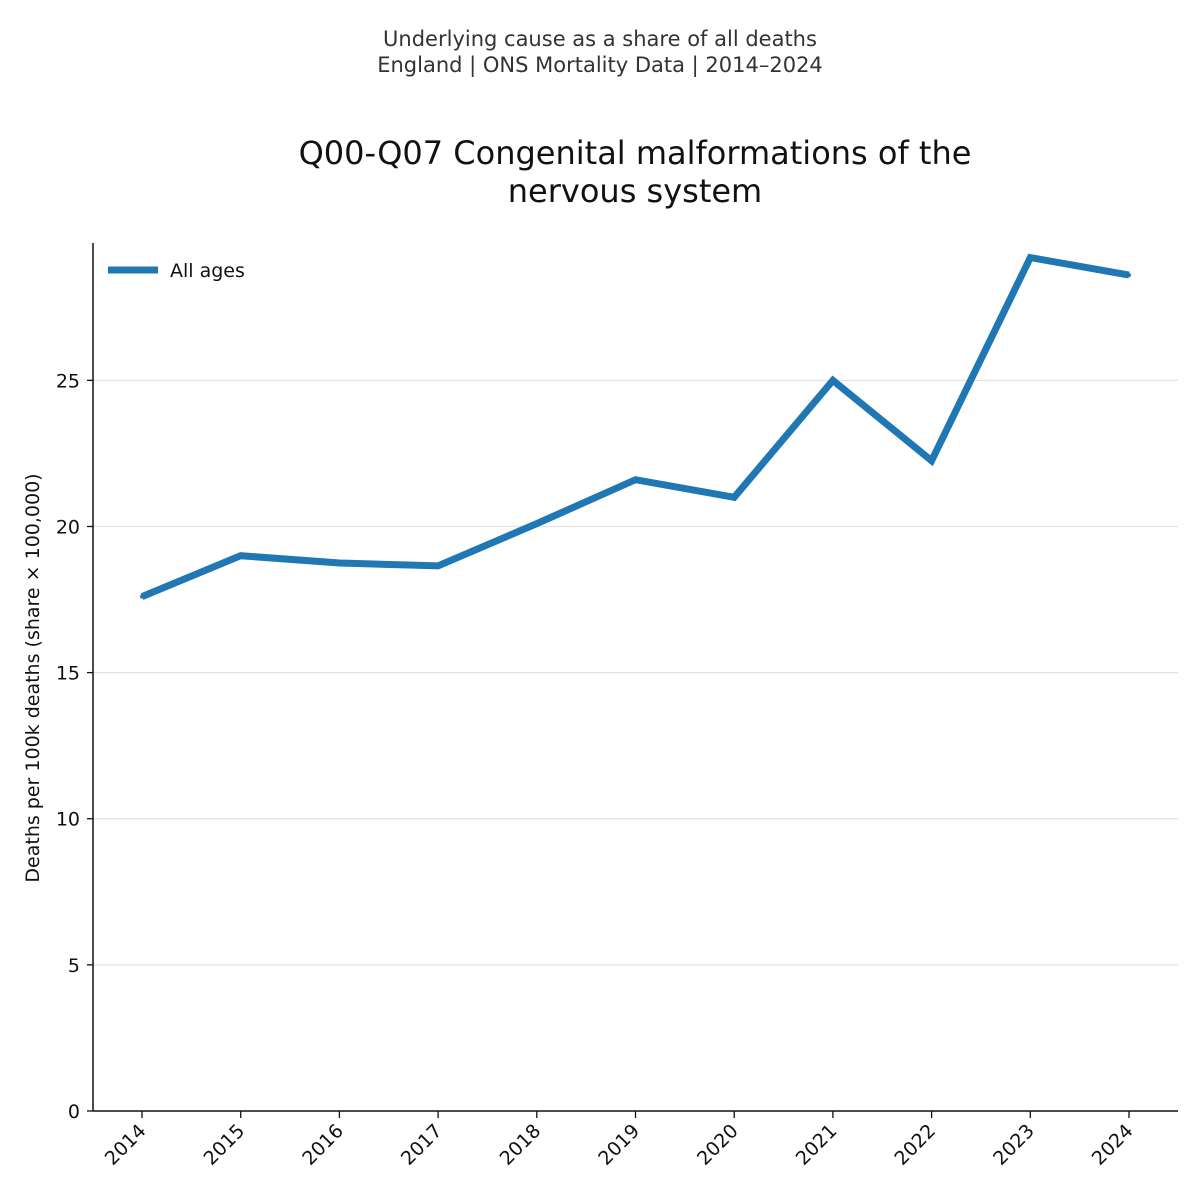 The image size is (1200, 1200). What do you see at coordinates (1014, 1145) in the screenshot?
I see `x-tick-label-2023: 2023` at bounding box center [1014, 1145].